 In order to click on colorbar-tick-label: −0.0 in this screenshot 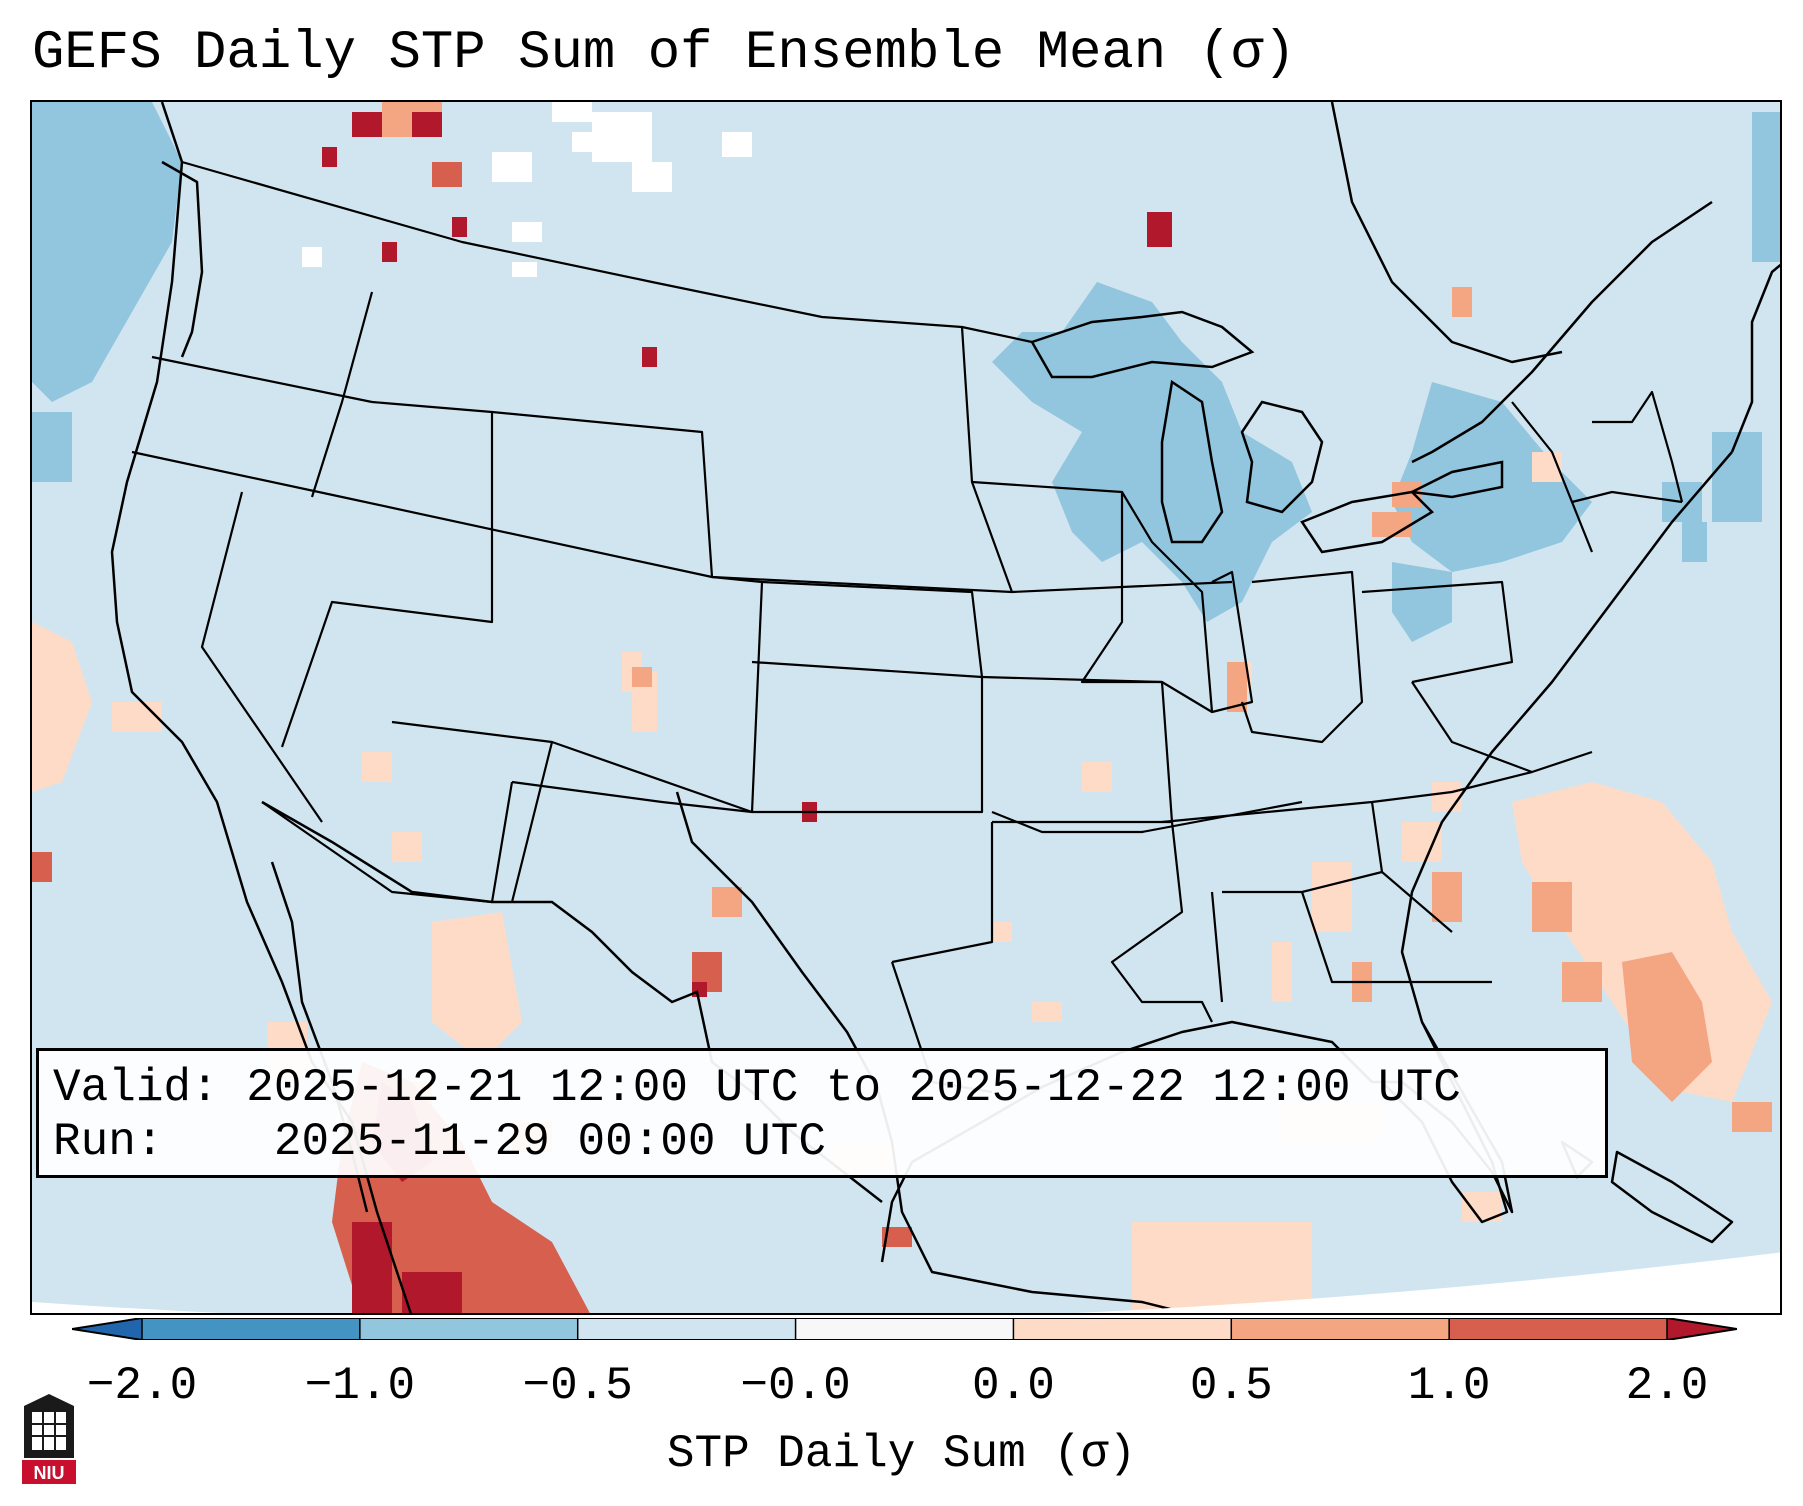, I will do `click(795, 1386)`.